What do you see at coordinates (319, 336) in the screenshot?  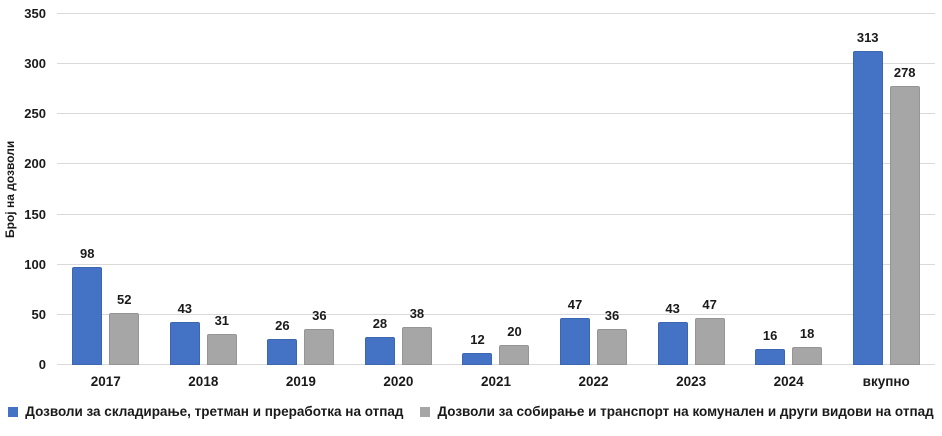 I see `bar-gray-2019: 36` at bounding box center [319, 336].